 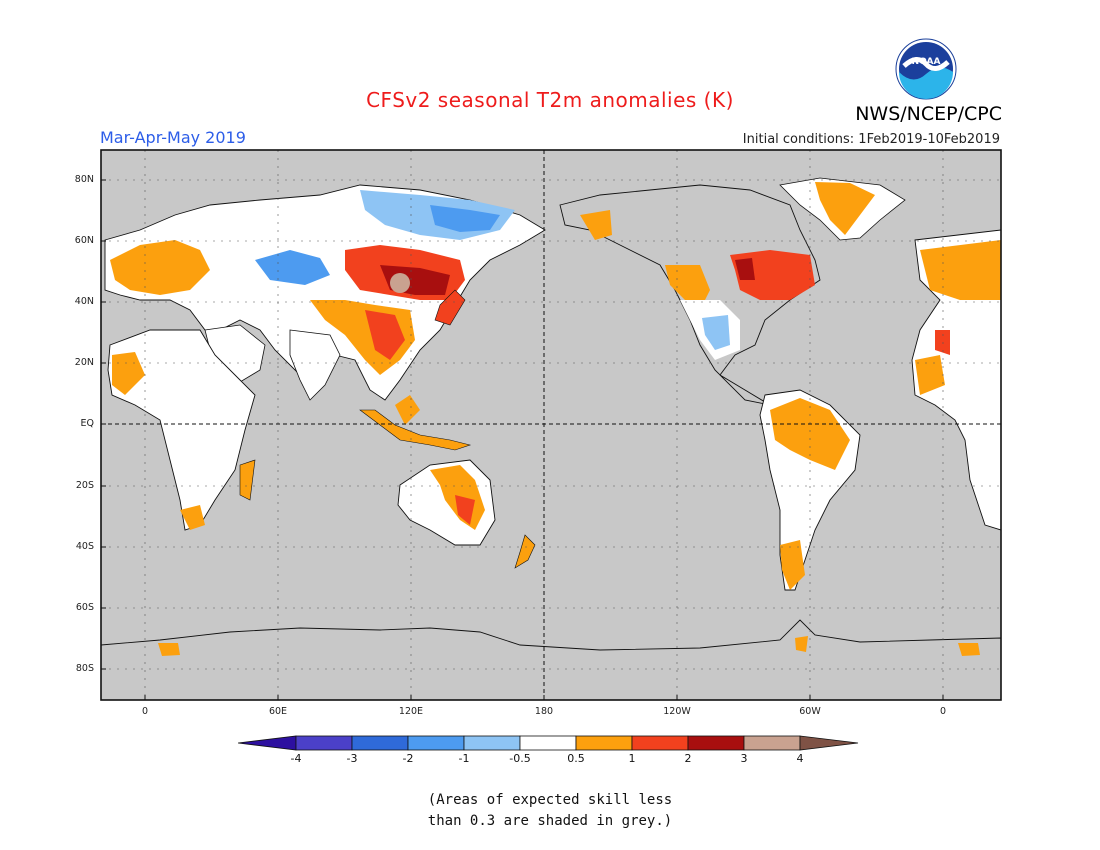 What do you see at coordinates (520, 758) in the screenshot?
I see `colorbar-tick-label: -0.5` at bounding box center [520, 758].